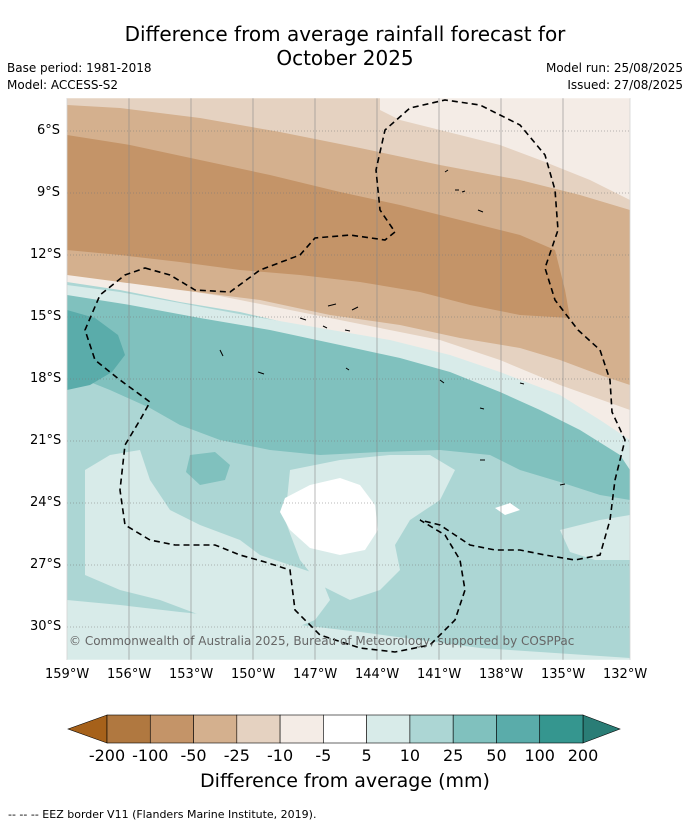 Image resolution: width=690 pixels, height=827 pixels. What do you see at coordinates (496, 755) in the screenshot?
I see `colorbar-tick-label: 50` at bounding box center [496, 755].